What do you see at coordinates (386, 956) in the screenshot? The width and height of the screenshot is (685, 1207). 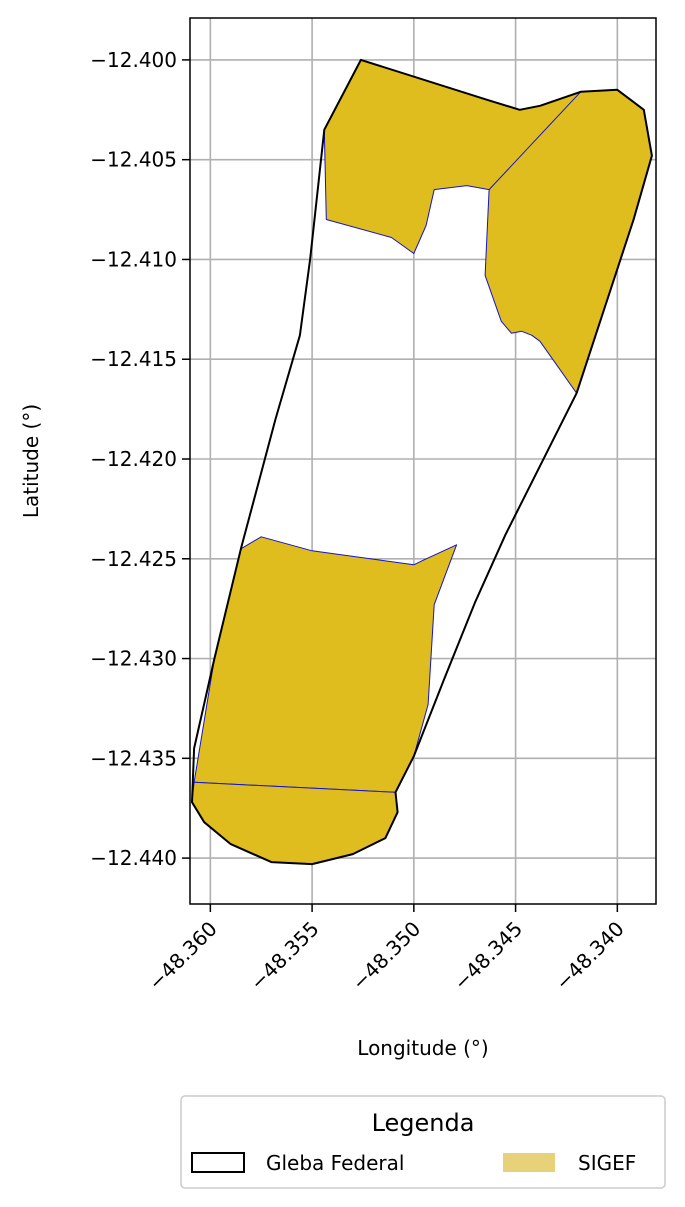 I see `x-tick-label: −48.350` at bounding box center [386, 956].